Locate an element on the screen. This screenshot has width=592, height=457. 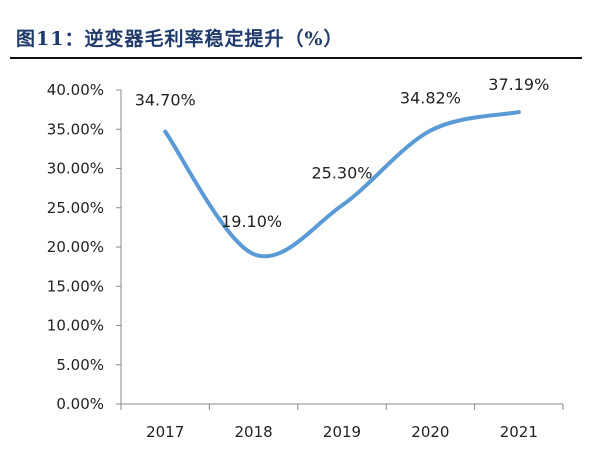
x-tick-label: 2021 is located at coordinates (519, 432).